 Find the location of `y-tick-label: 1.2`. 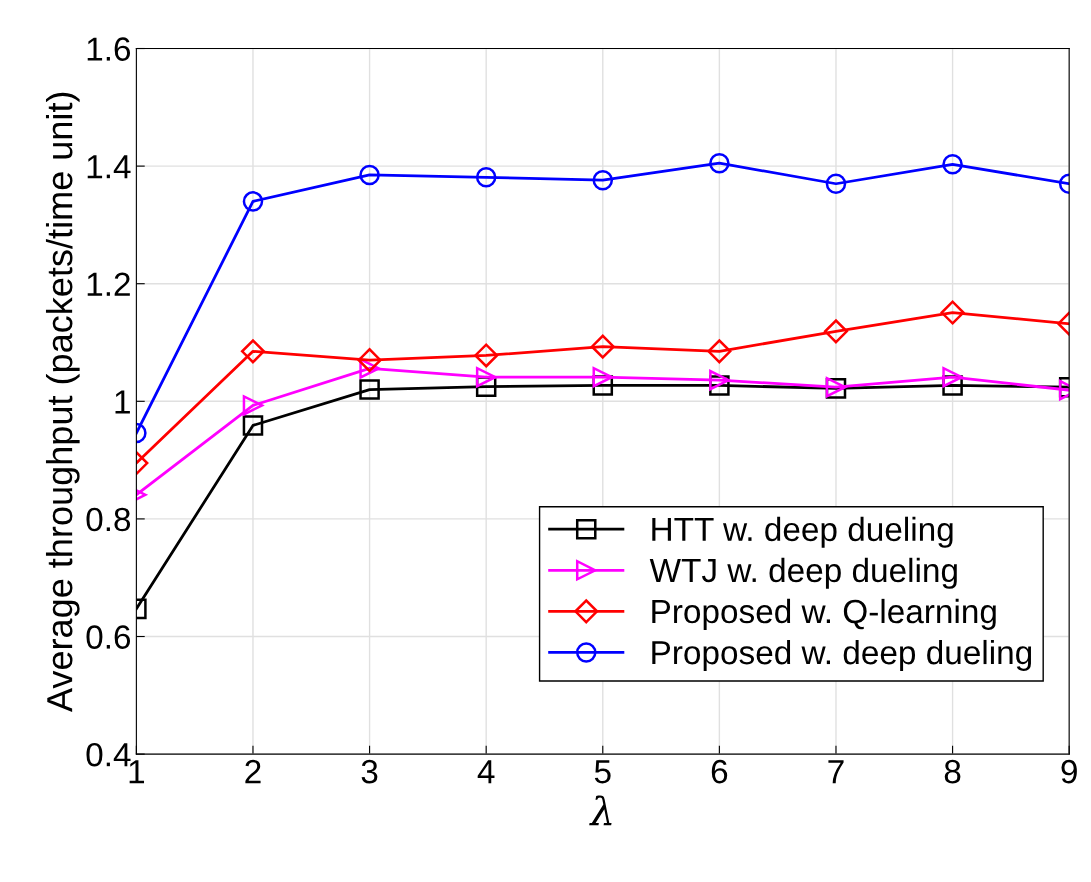

y-tick-label: 1.2 is located at coordinates (108, 284).